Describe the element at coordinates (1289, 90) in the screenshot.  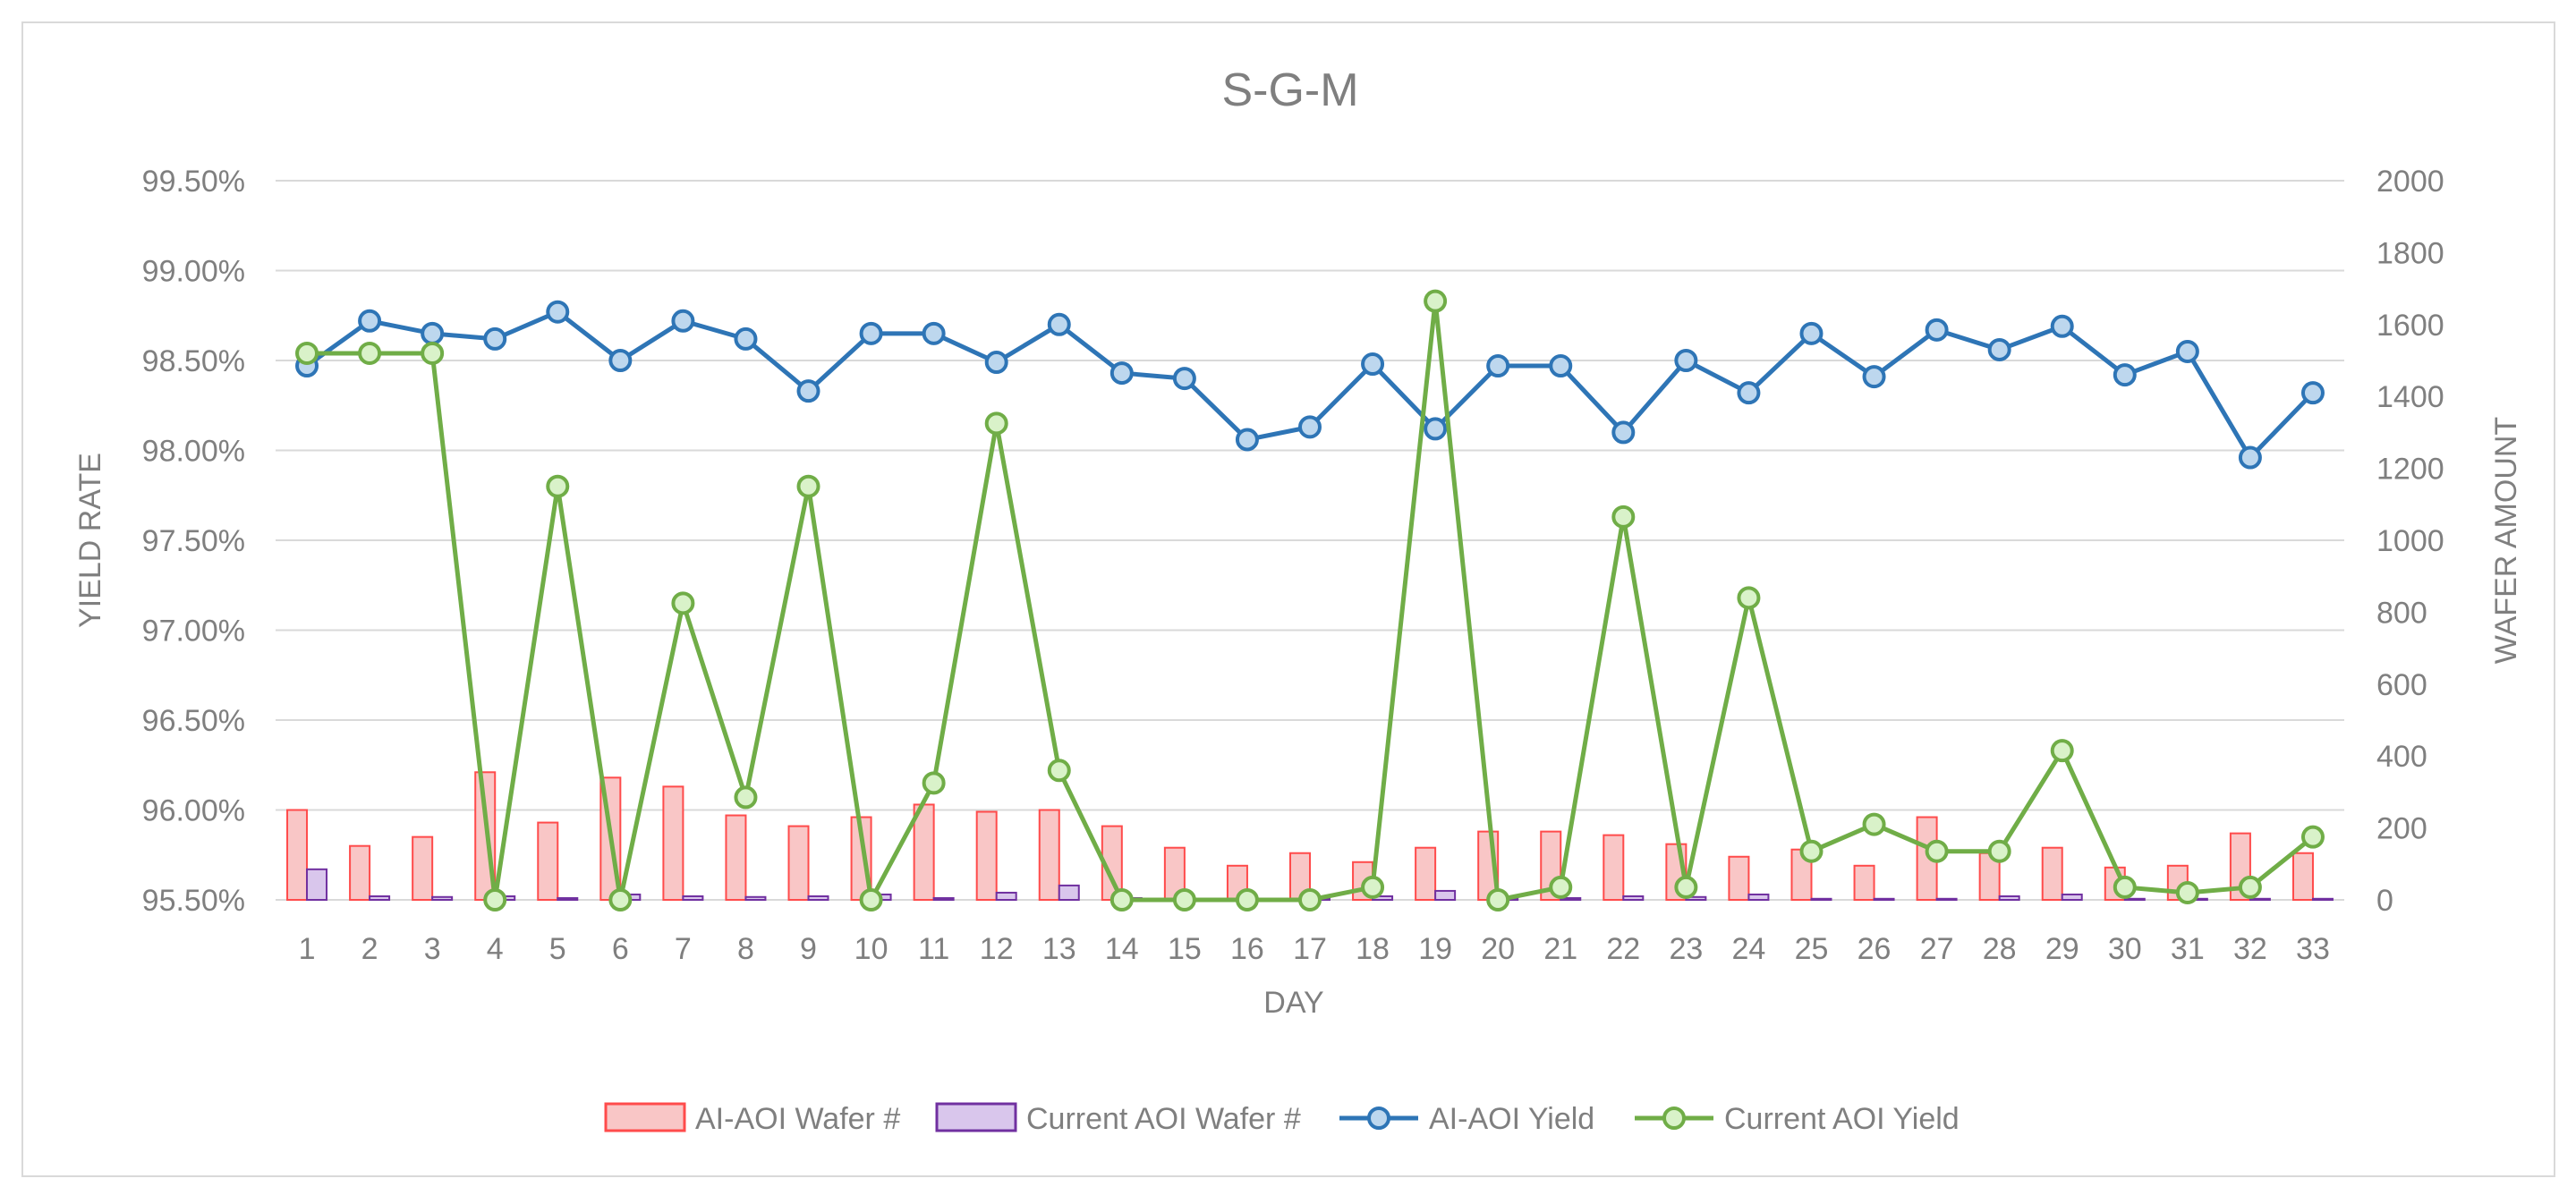
I see `chart-title: S-G-M` at that location.